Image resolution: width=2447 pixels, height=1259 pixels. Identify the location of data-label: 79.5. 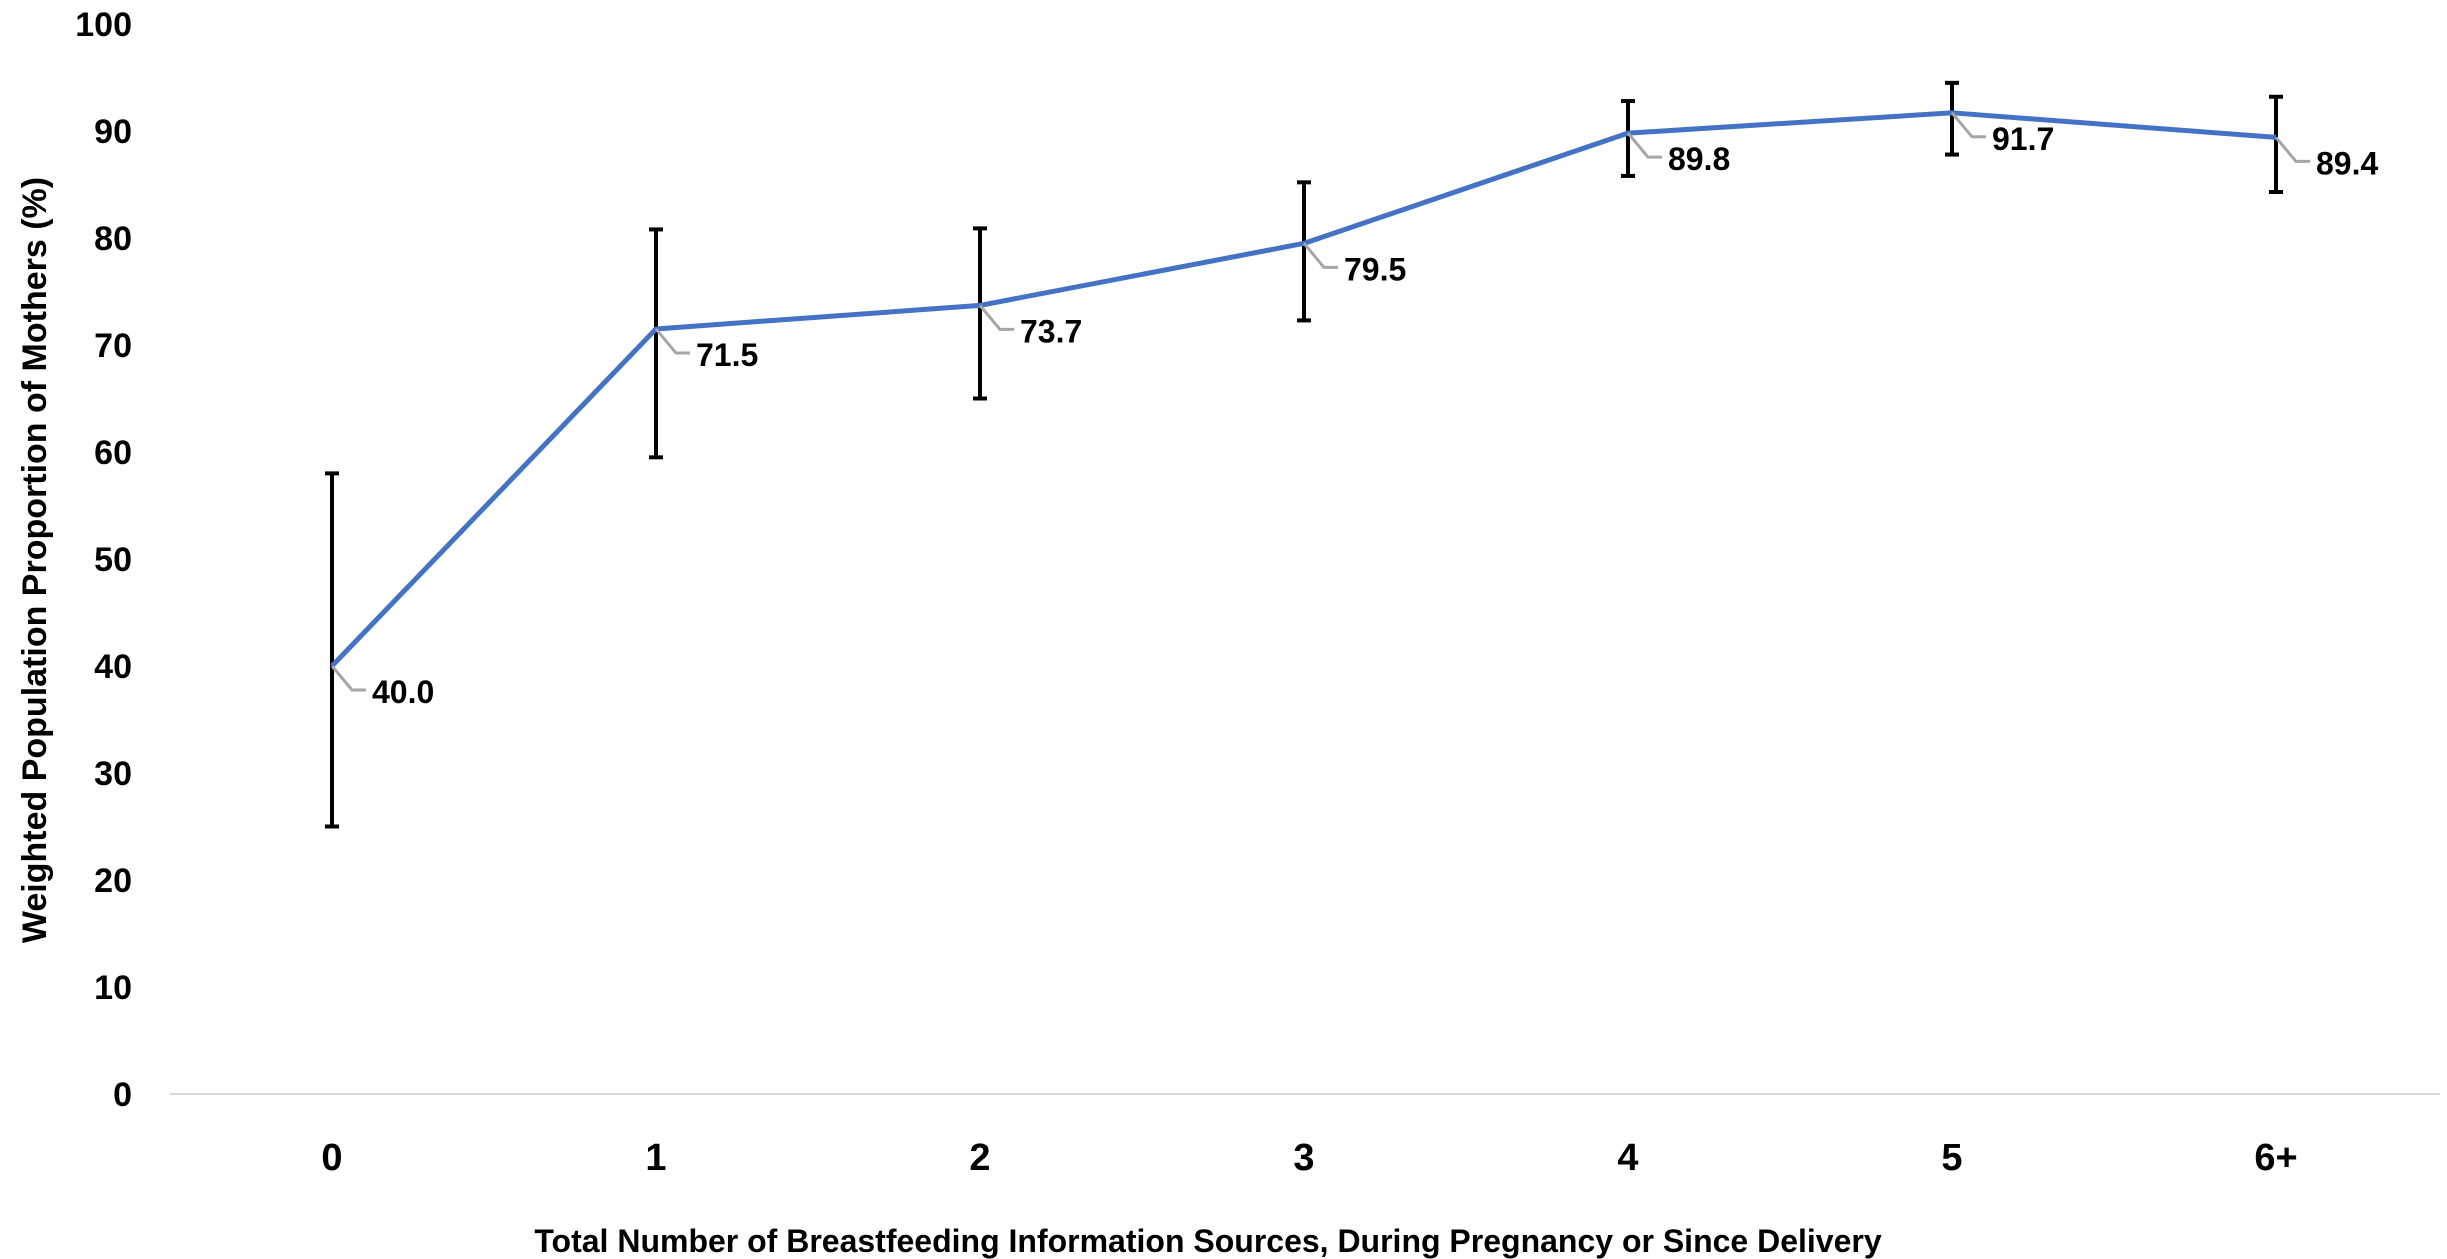
(1375, 269).